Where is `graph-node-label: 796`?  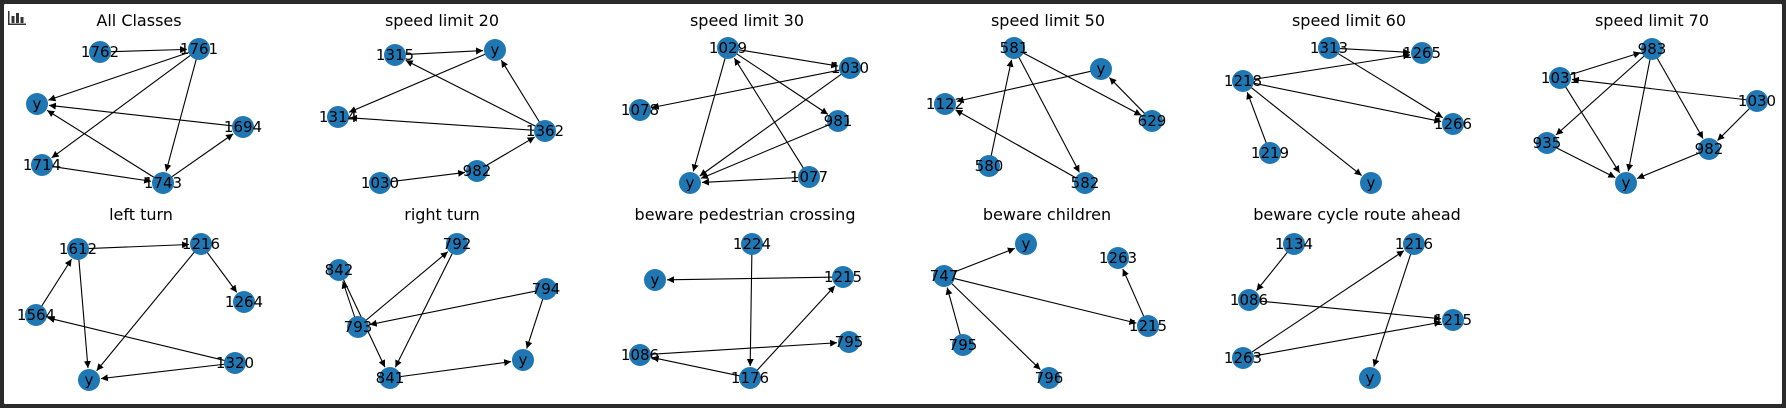 graph-node-label: 796 is located at coordinates (1049, 378).